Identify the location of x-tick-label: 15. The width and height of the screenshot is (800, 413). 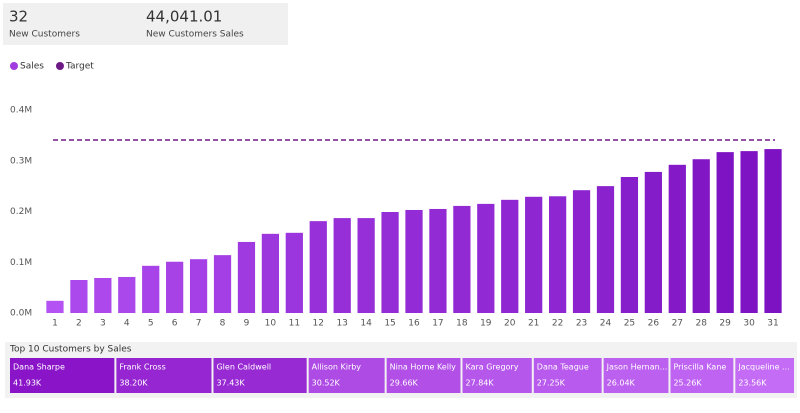
(389, 324).